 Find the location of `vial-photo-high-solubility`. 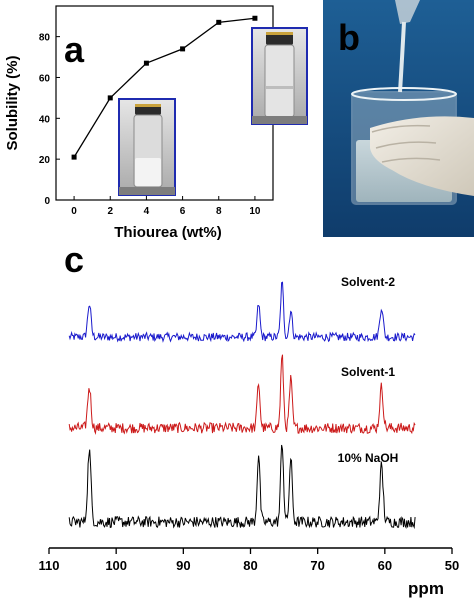

vial-photo-high-solubility is located at coordinates (279, 76).